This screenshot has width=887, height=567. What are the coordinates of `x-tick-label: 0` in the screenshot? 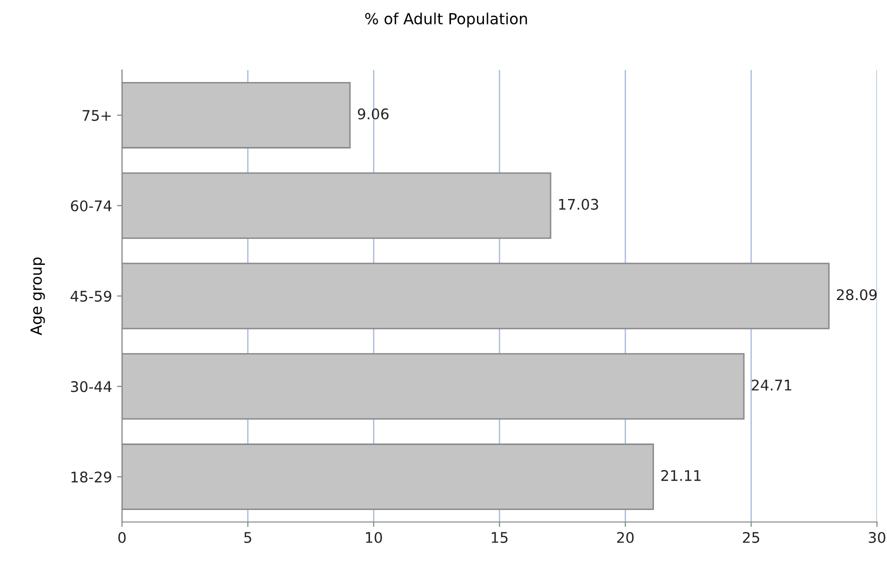 It's located at (122, 538).